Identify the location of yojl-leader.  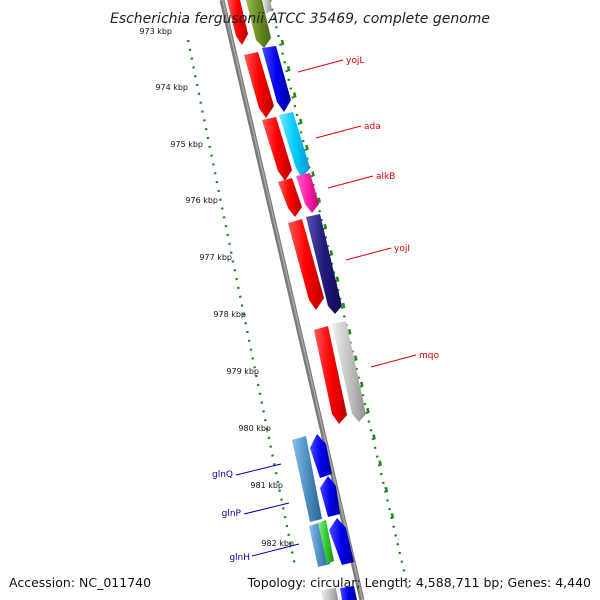
(320, 66).